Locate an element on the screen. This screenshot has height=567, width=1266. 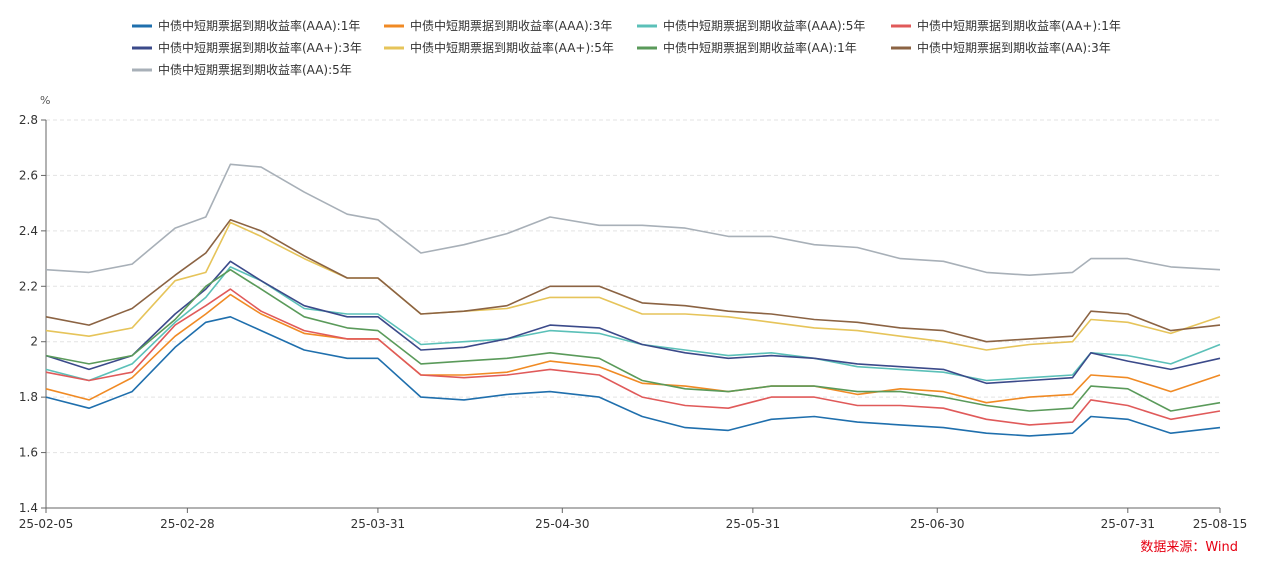
x-tick-label: 25-08-15 is located at coordinates (1220, 524).